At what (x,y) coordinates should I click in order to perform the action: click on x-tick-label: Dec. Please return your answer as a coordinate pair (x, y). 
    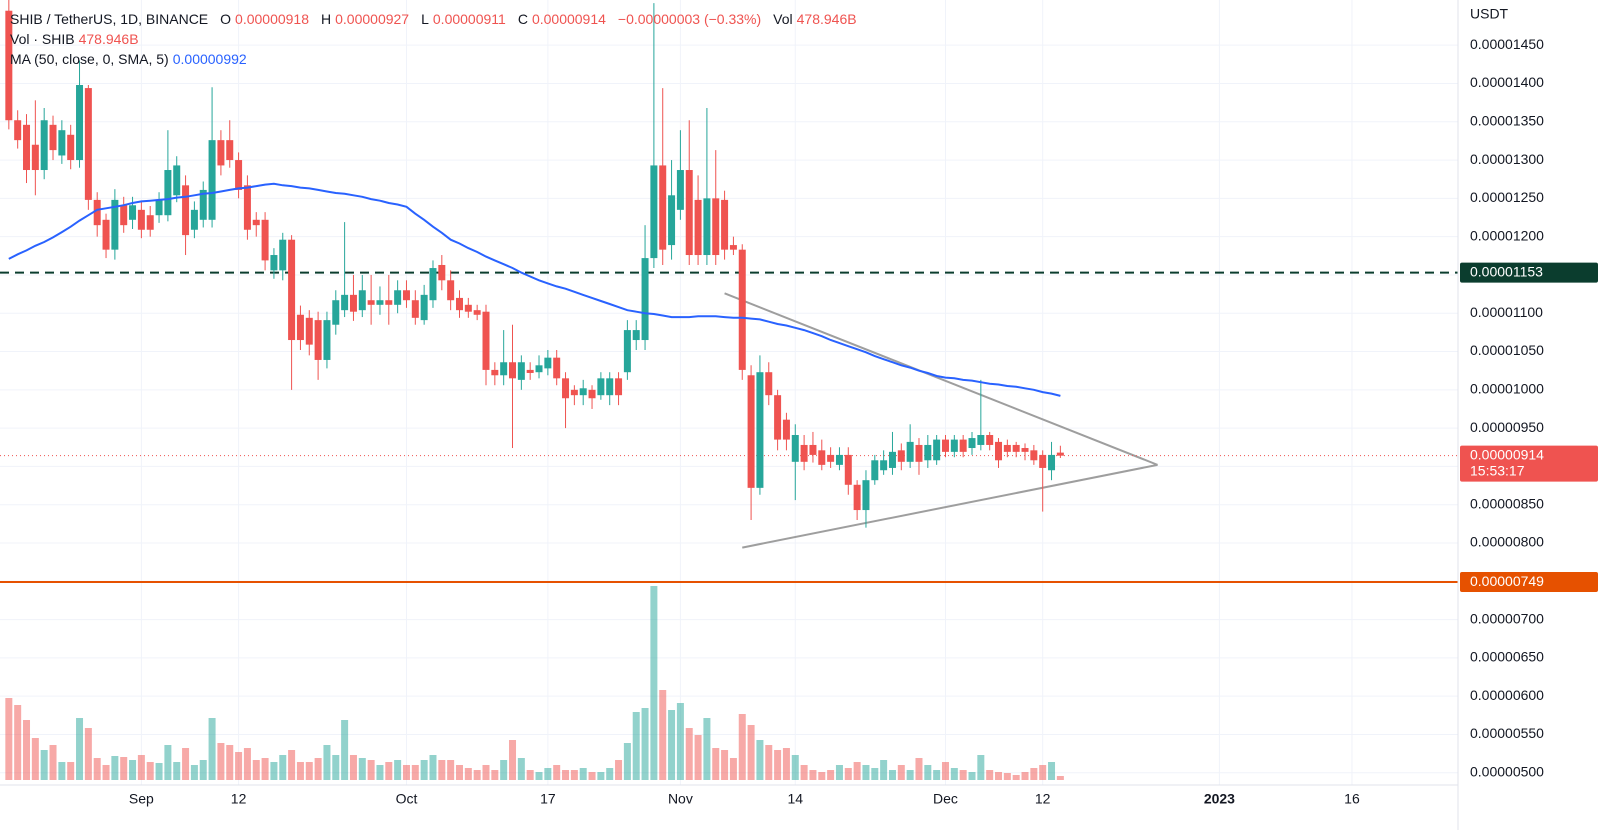
    Looking at the image, I should click on (945, 799).